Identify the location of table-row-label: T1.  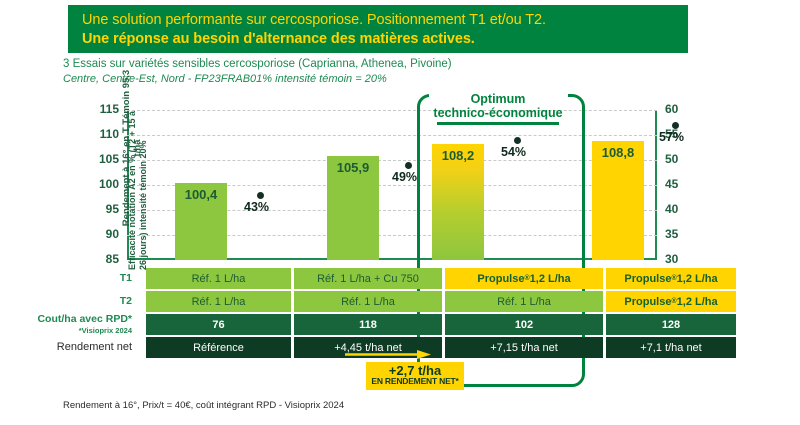
(81, 278).